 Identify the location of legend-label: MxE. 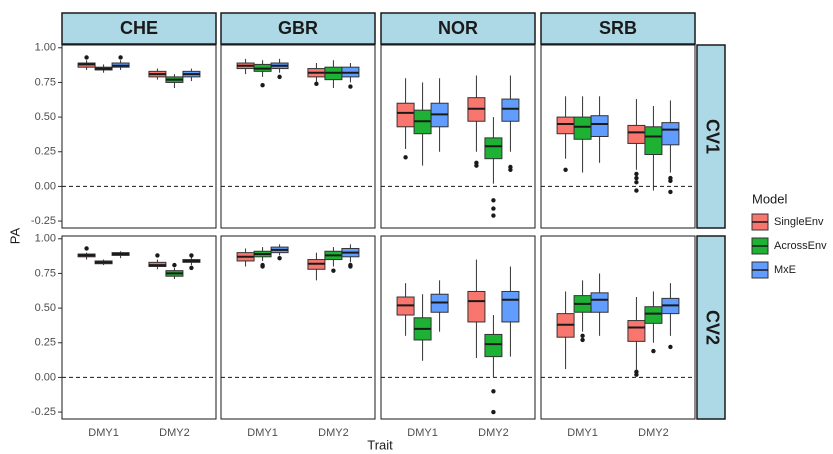
(785, 270).